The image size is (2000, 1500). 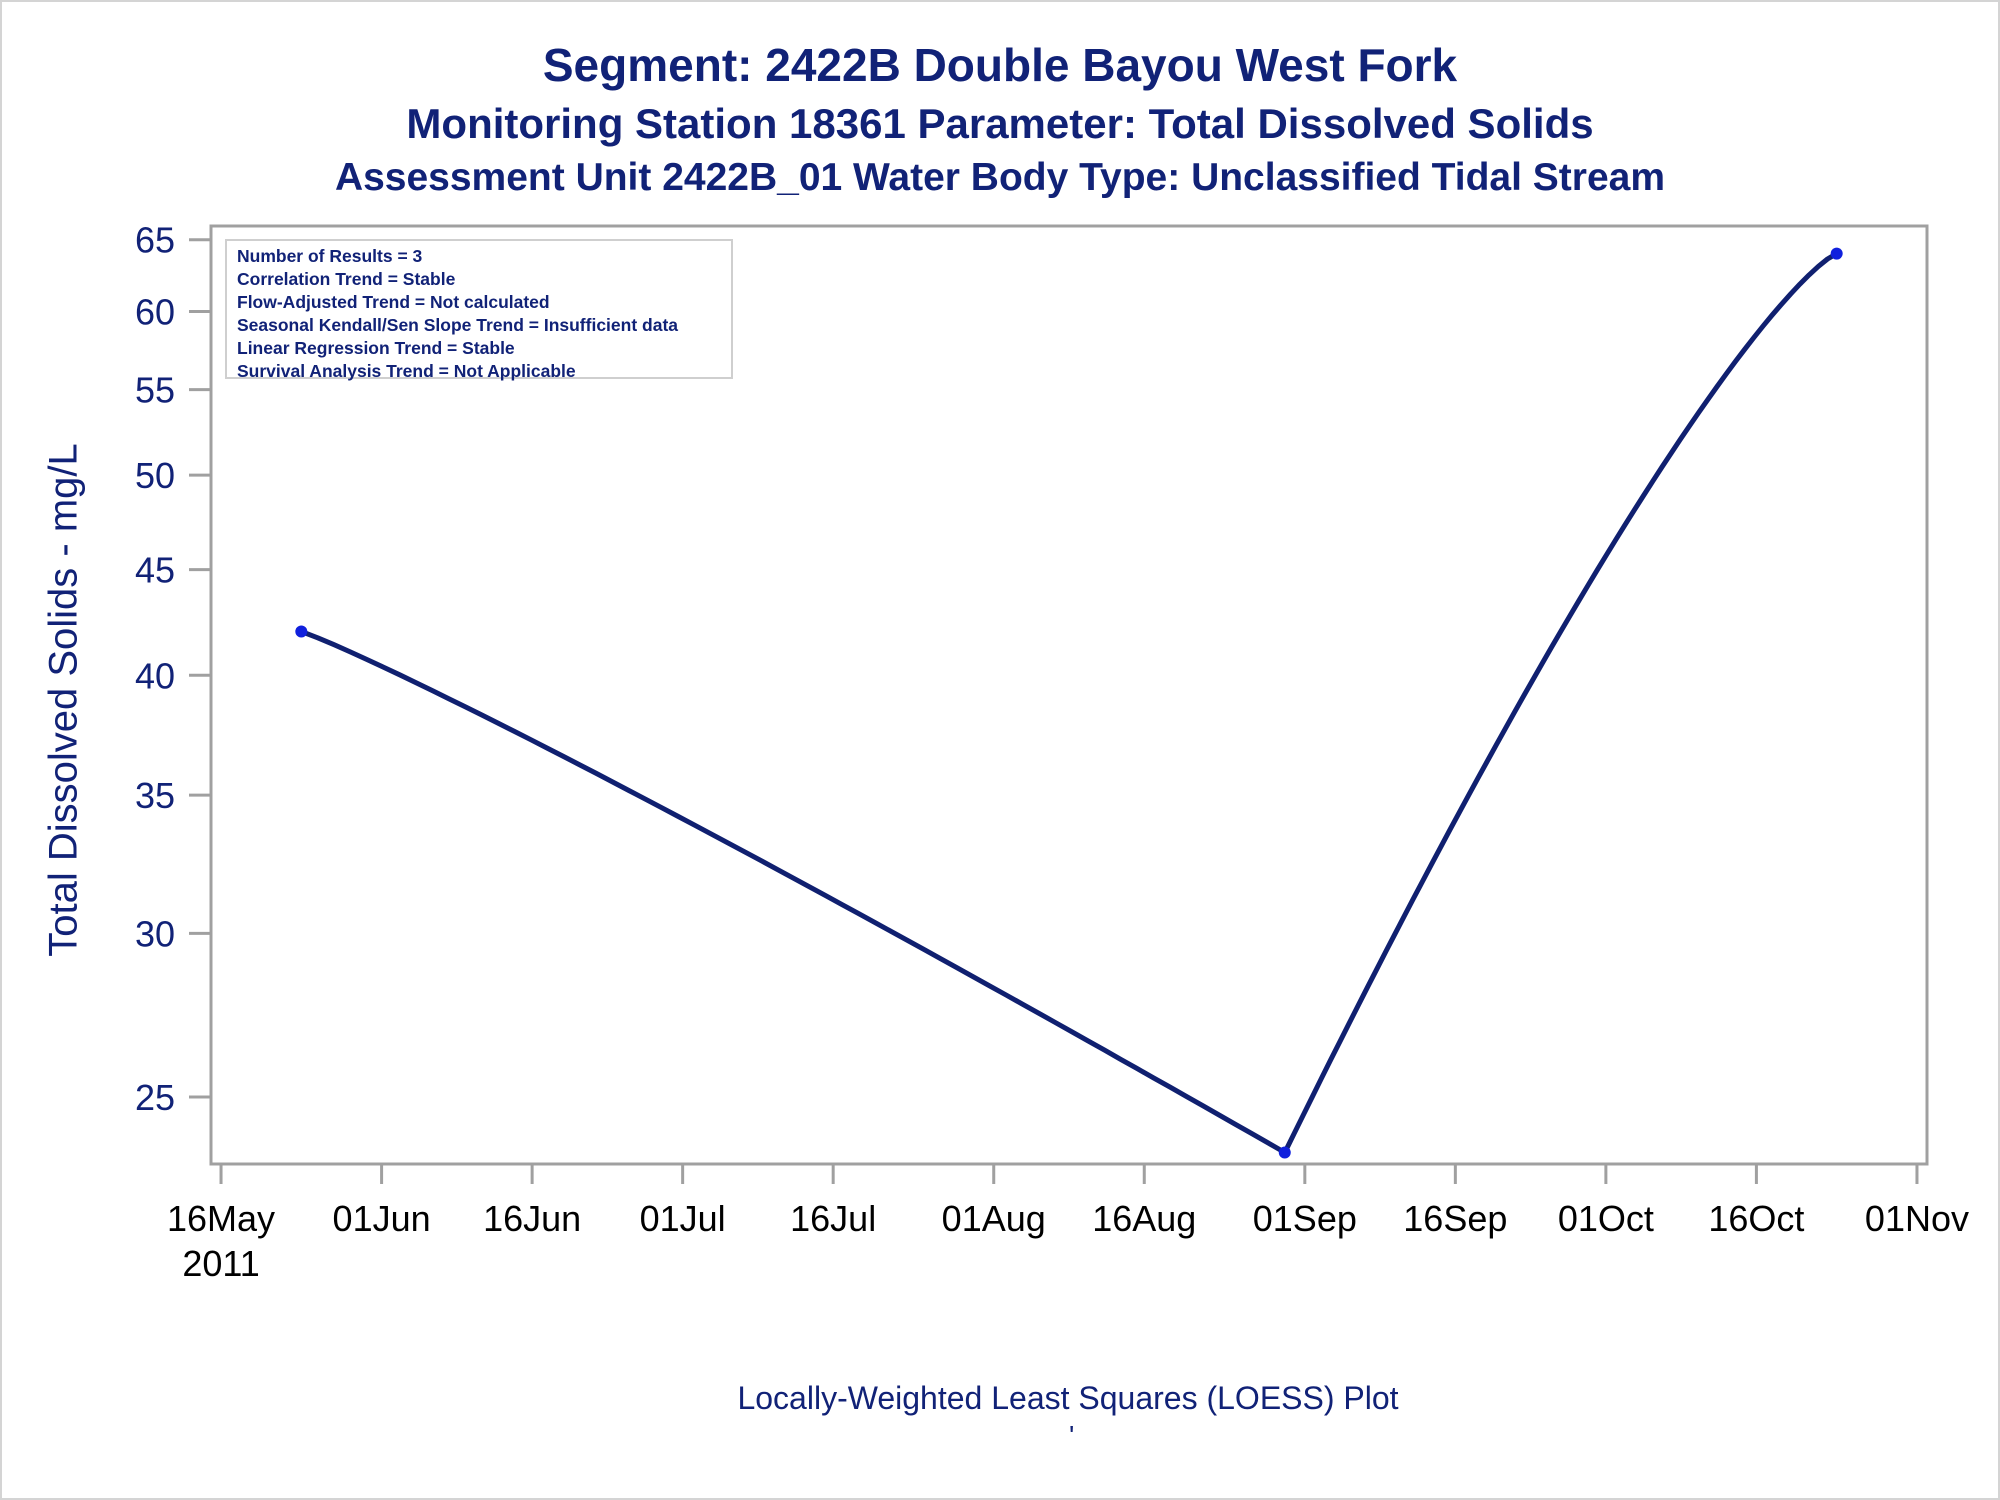 I want to click on stats-line-flow: Flow-Adjusted Trend = Not calculated, so click(x=393, y=302).